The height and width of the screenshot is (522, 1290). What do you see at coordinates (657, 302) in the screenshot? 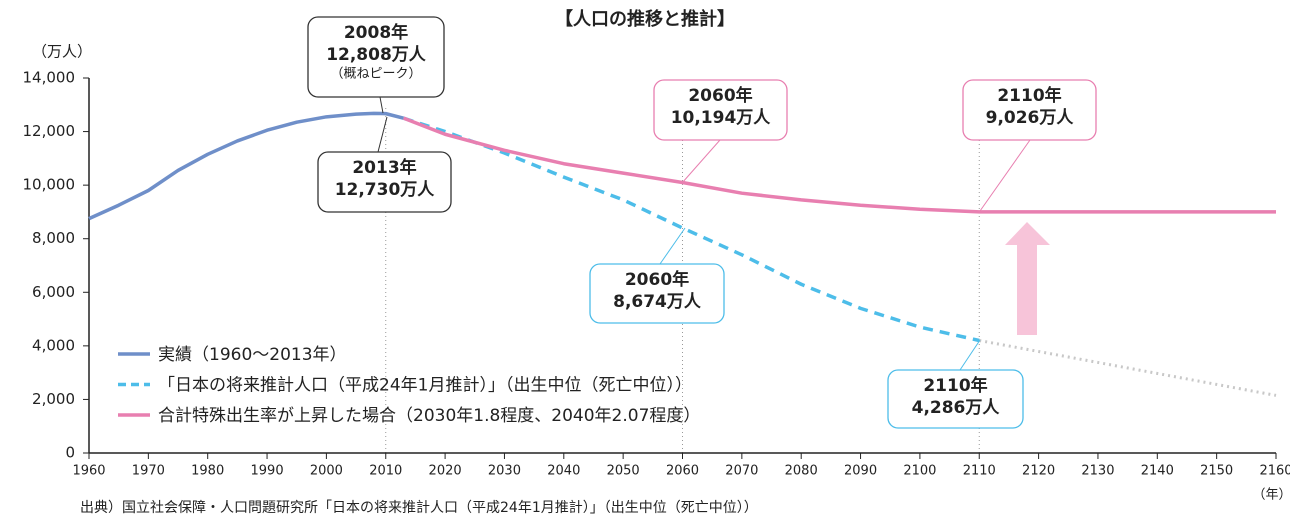
I see `annotation-text: 8,674万人` at bounding box center [657, 302].